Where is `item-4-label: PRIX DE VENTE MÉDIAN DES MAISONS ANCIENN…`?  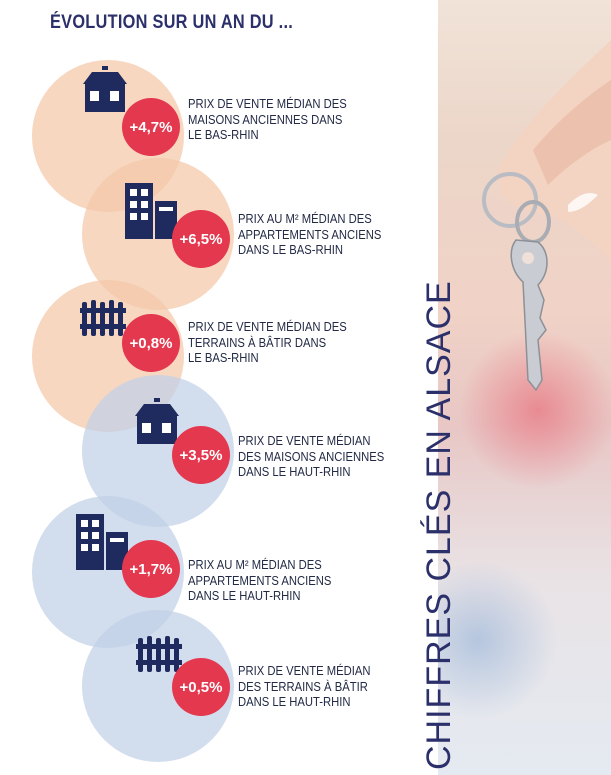 item-4-label: PRIX DE VENTE MÉDIAN DES MAISONS ANCIENN… is located at coordinates (311, 457).